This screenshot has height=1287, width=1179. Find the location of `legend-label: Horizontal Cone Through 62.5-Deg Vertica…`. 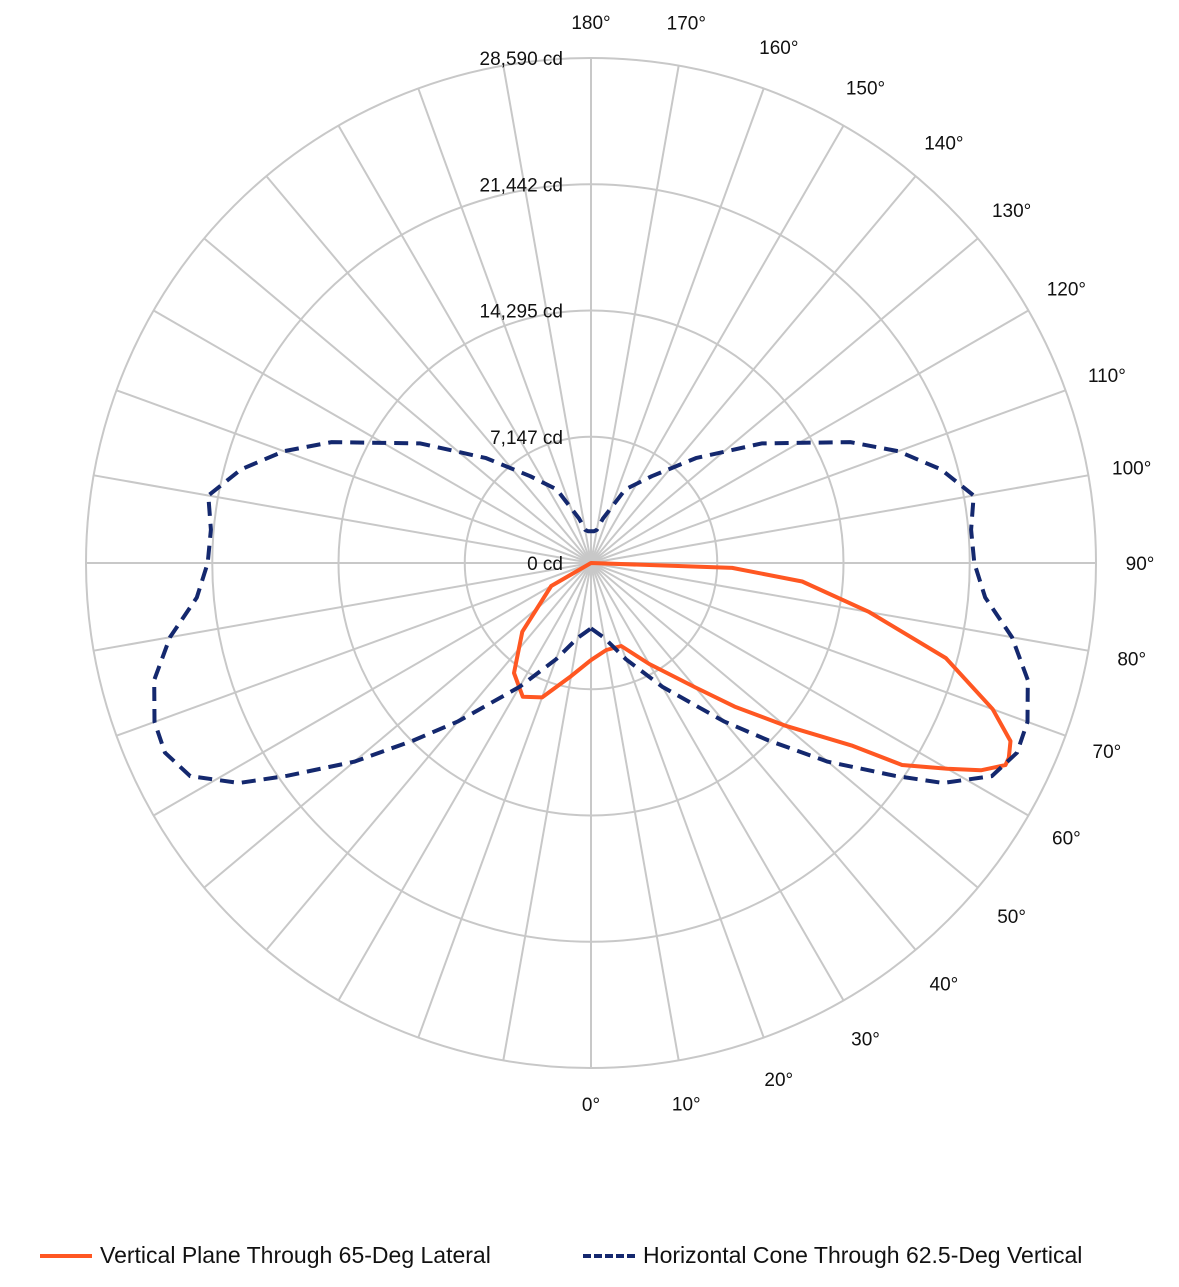

legend-label: Horizontal Cone Through 62.5-Deg Vertica… is located at coordinates (863, 1255).